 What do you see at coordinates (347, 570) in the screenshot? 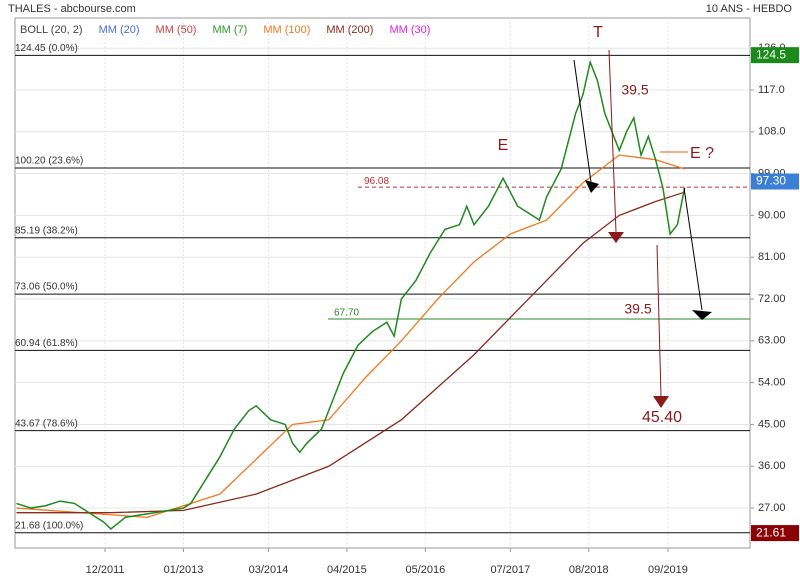
I see `x-tick-label: 04/2015` at bounding box center [347, 570].